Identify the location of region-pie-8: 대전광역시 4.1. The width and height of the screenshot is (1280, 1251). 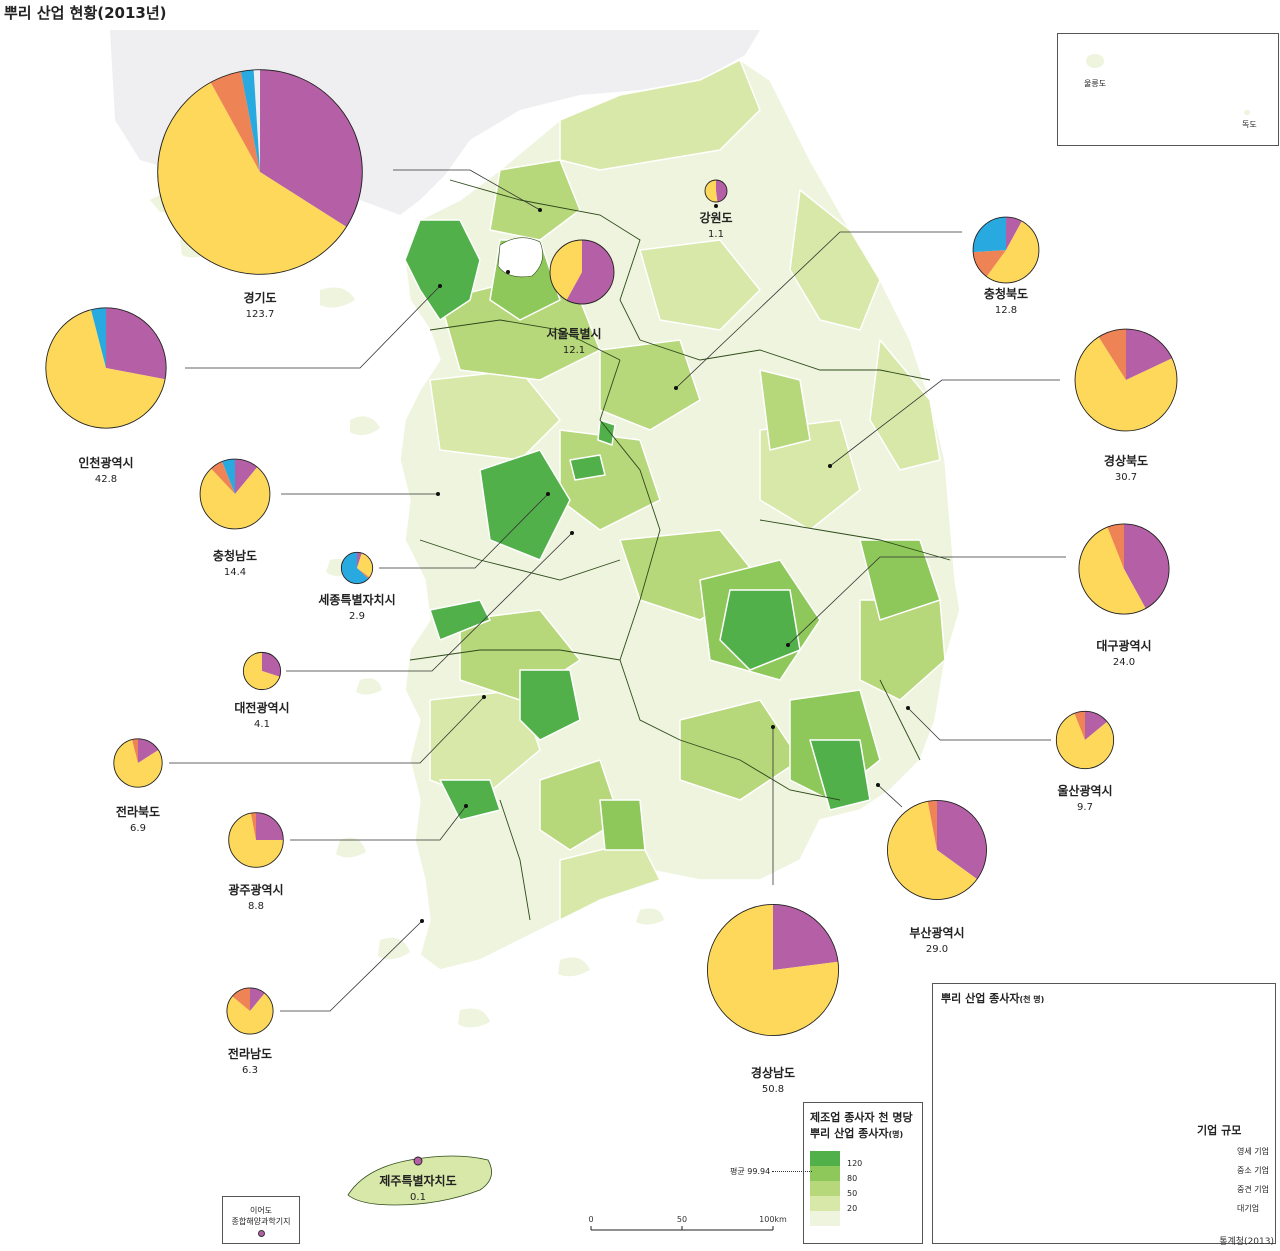
(404, 630).